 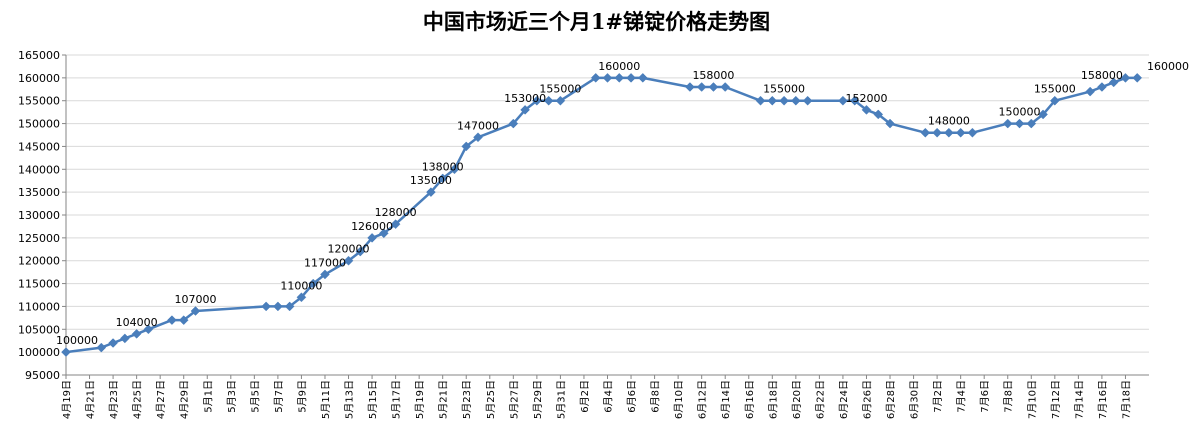 What do you see at coordinates (891, 399) in the screenshot?
I see `x-tick-label: 6月28日` at bounding box center [891, 399].